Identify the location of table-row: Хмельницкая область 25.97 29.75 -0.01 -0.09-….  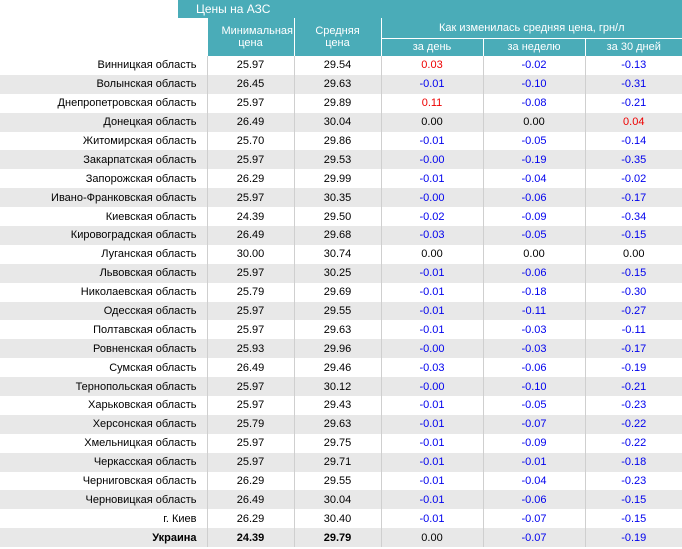
(341, 443).